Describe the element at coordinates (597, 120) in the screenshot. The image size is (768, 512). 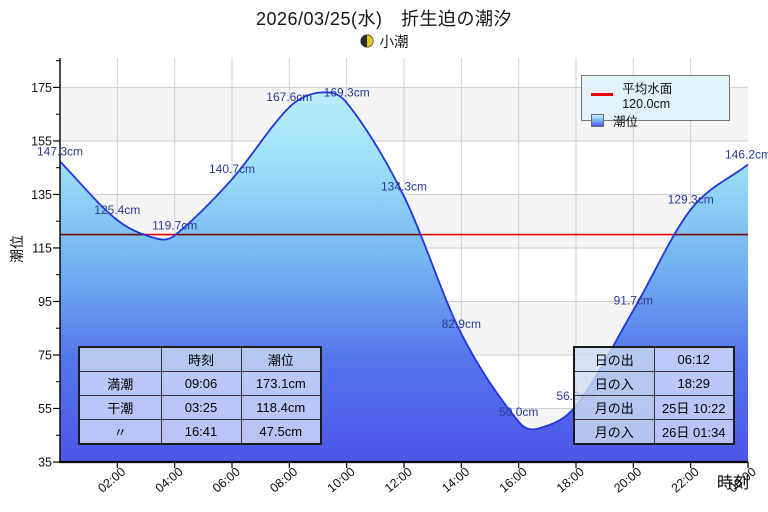
I see `tide-fill-swatch` at that location.